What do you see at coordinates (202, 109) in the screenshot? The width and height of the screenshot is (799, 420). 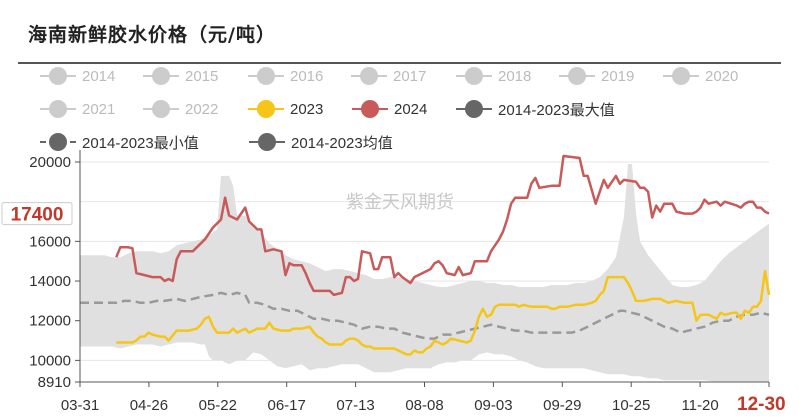 I see `legend-label: 2022` at bounding box center [202, 109].